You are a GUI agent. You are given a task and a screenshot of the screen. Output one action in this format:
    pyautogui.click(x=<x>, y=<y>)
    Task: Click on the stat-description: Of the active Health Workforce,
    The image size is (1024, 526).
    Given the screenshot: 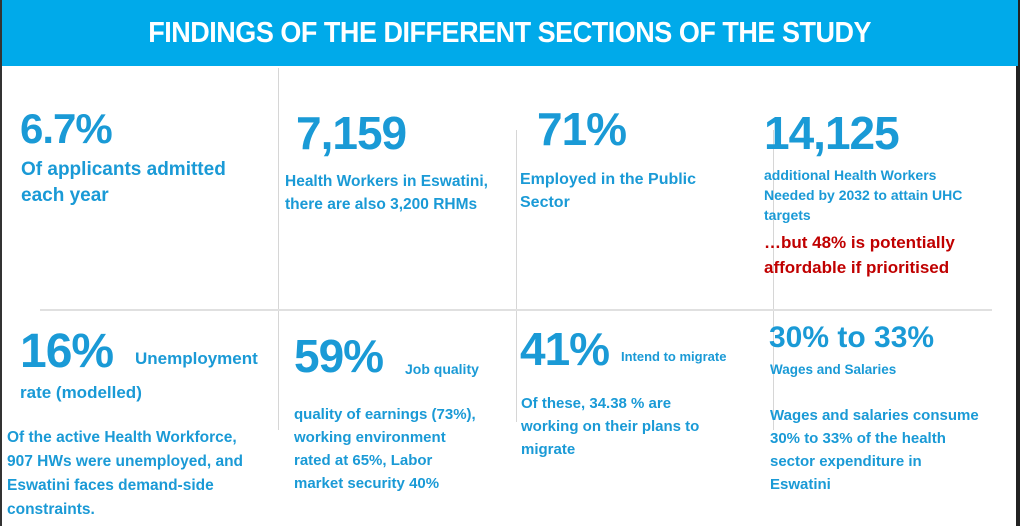 What is the action you would take?
    pyautogui.click(x=122, y=437)
    